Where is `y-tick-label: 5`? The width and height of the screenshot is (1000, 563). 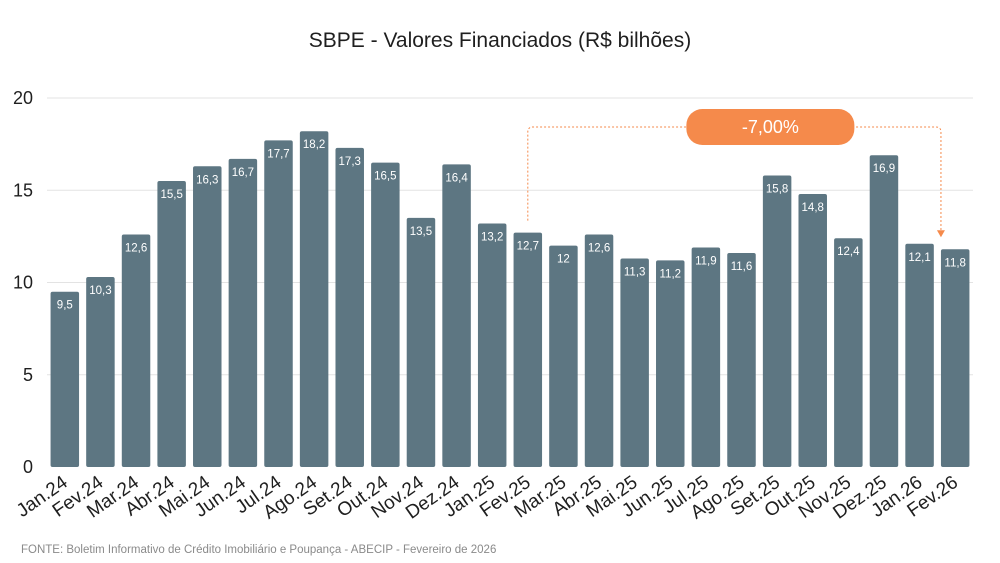
y-tick-label: 5 is located at coordinates (28, 375).